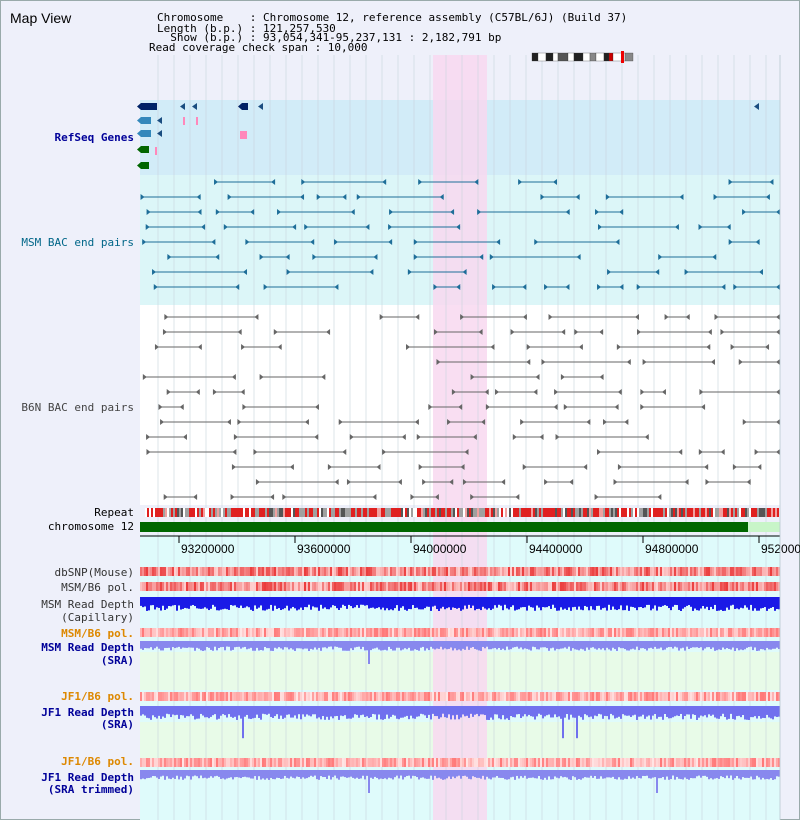 This screenshot has width=800, height=820. What do you see at coordinates (114, 512) in the screenshot?
I see `repeat-label: Repeat` at bounding box center [114, 512].